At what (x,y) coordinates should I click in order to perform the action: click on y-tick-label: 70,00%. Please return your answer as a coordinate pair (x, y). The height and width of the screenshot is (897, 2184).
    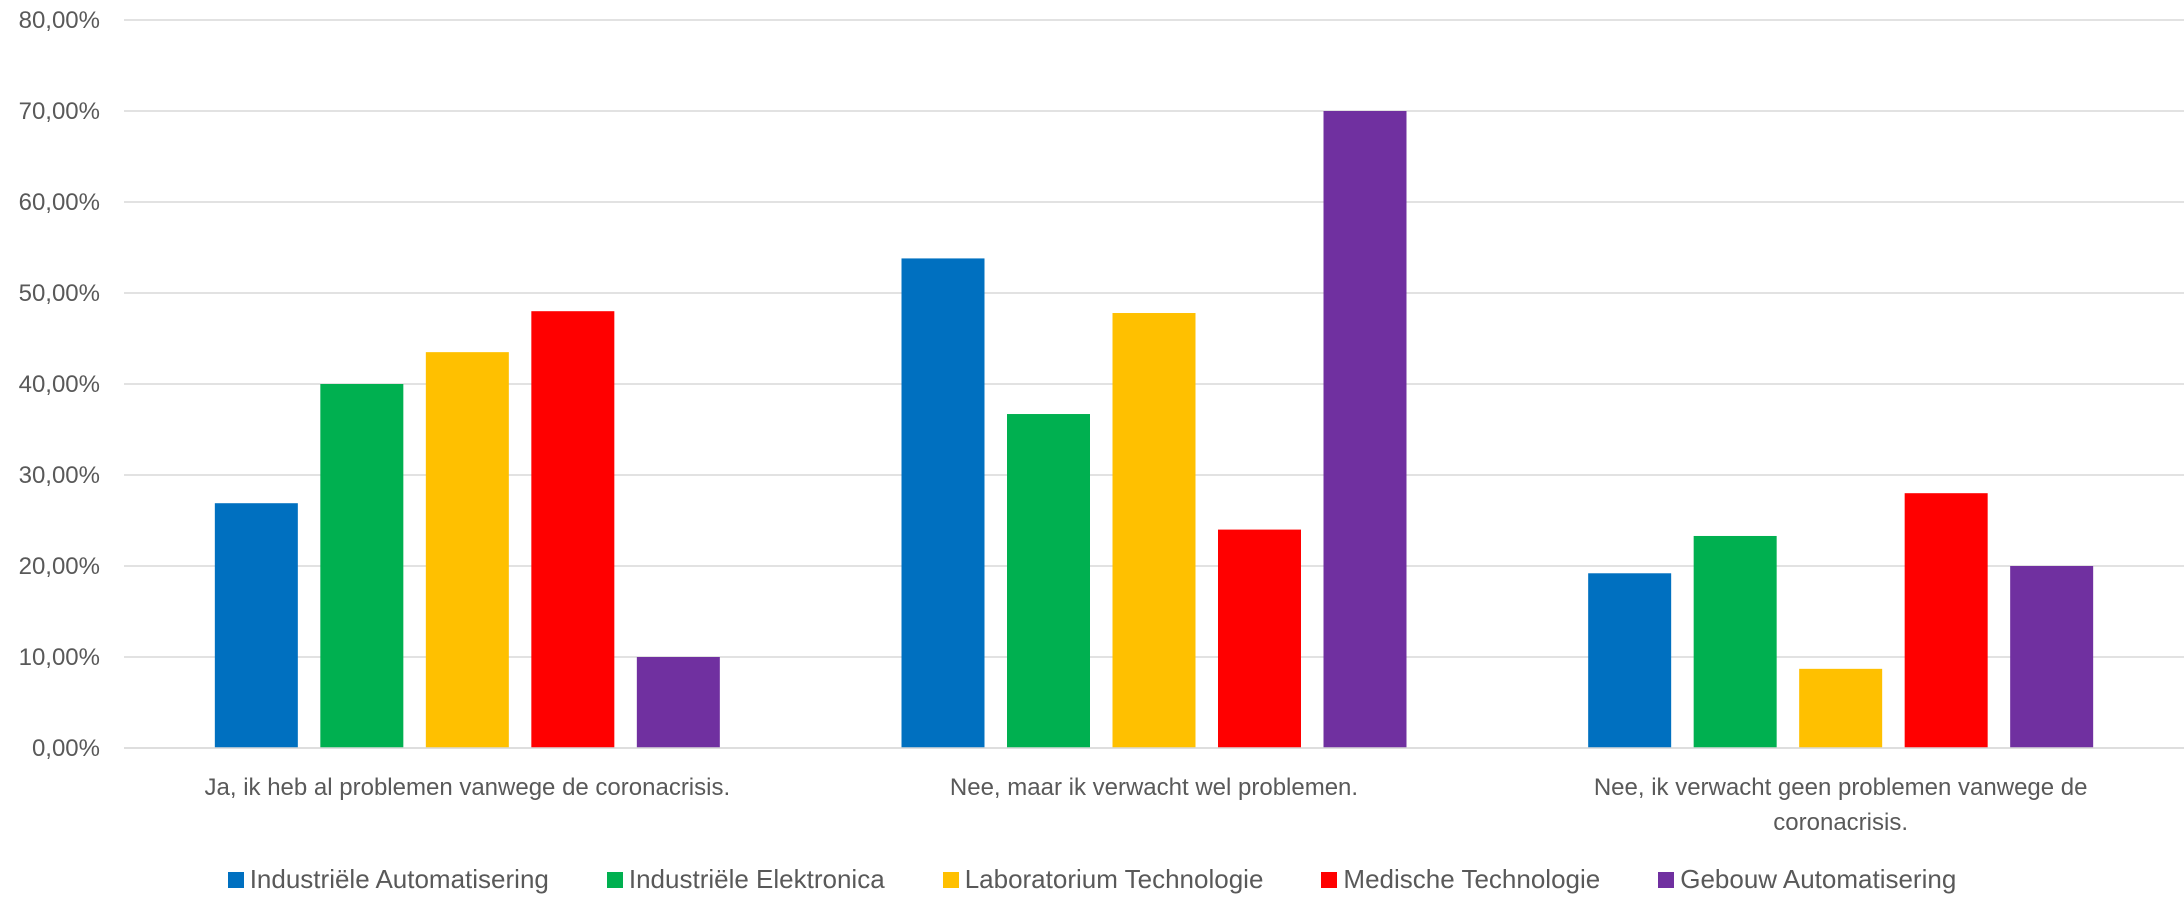
    Looking at the image, I should click on (59, 111).